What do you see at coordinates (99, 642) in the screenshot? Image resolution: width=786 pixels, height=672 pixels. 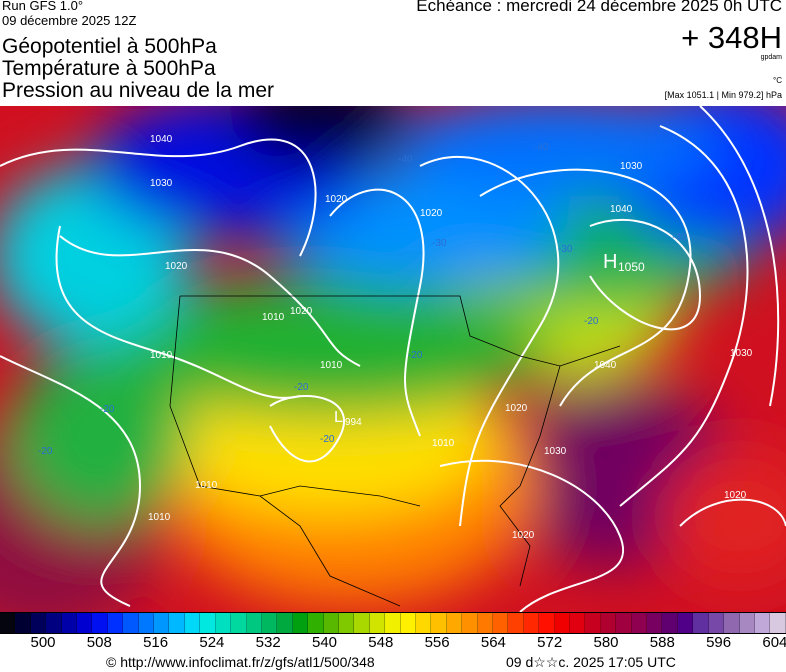 I see `color-scale-tick: 508` at bounding box center [99, 642].